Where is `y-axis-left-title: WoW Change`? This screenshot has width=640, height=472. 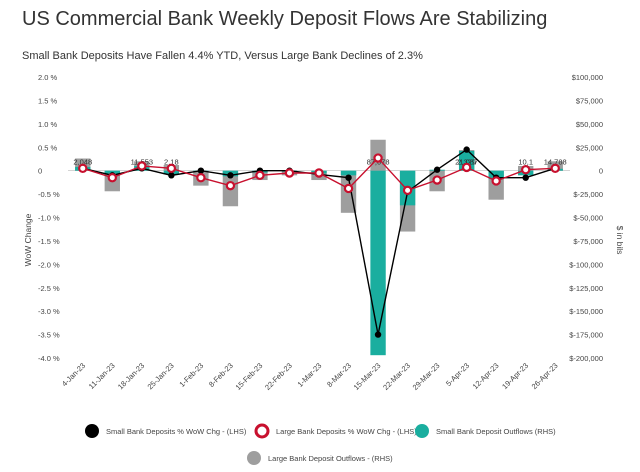 y-axis-left-title: WoW Change is located at coordinates (28, 239).